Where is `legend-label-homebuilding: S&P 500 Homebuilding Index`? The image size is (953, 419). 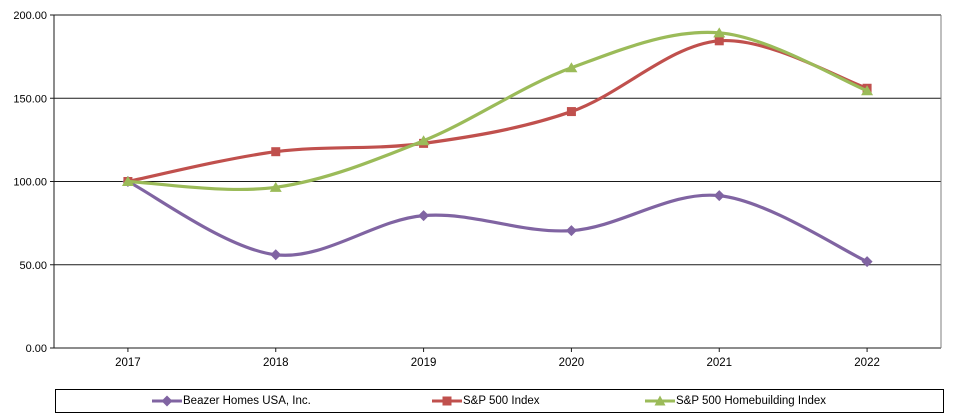
legend-label-homebuilding: S&P 500 Homebuilding Index is located at coordinates (751, 401).